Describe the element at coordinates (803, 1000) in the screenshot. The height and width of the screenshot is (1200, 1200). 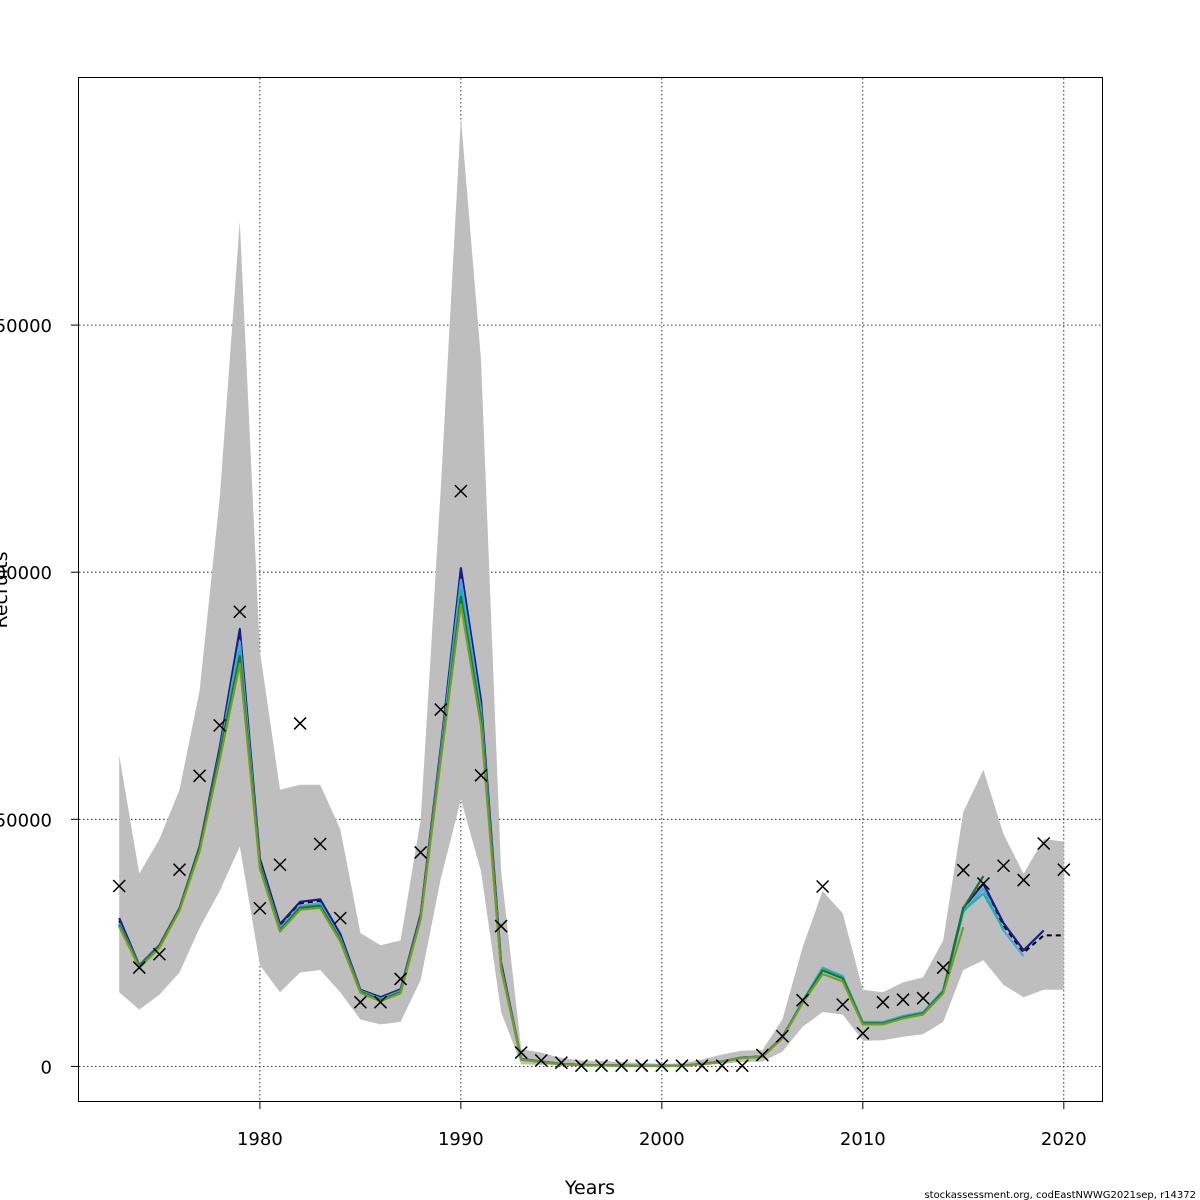
I see `observation-point-2007` at that location.